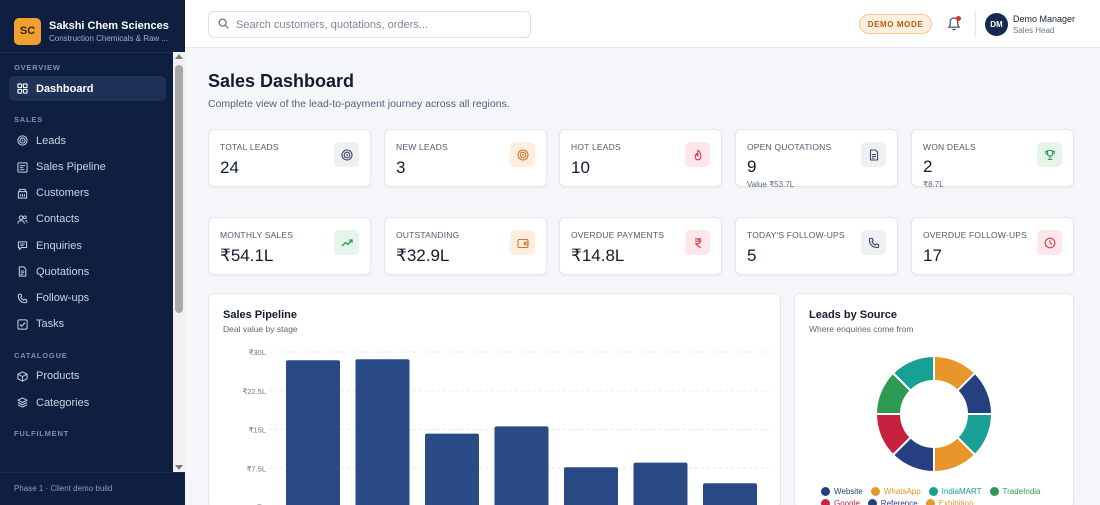 This screenshot has width=1100, height=505. I want to click on sidebar-footer: Phase 1 · Client demo build, so click(92, 488).